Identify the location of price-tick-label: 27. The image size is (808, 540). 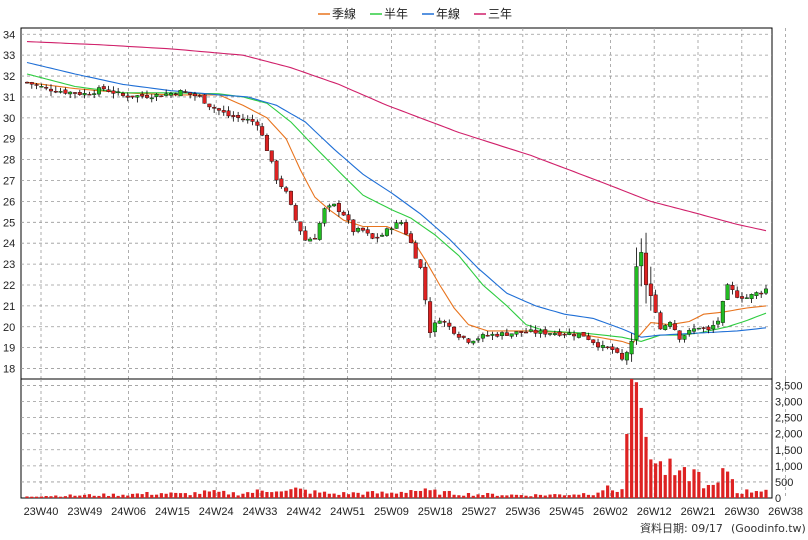
(9, 182).